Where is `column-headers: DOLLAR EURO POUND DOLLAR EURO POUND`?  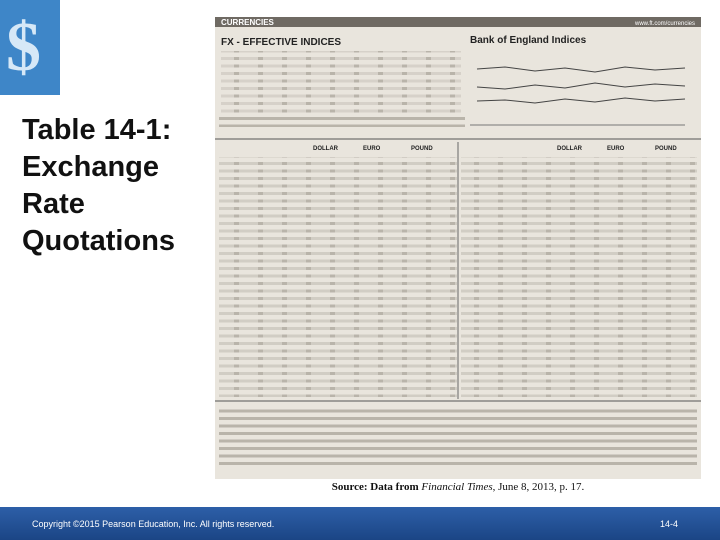 column-headers: DOLLAR EURO POUND DOLLAR EURO POUND is located at coordinates (495, 149).